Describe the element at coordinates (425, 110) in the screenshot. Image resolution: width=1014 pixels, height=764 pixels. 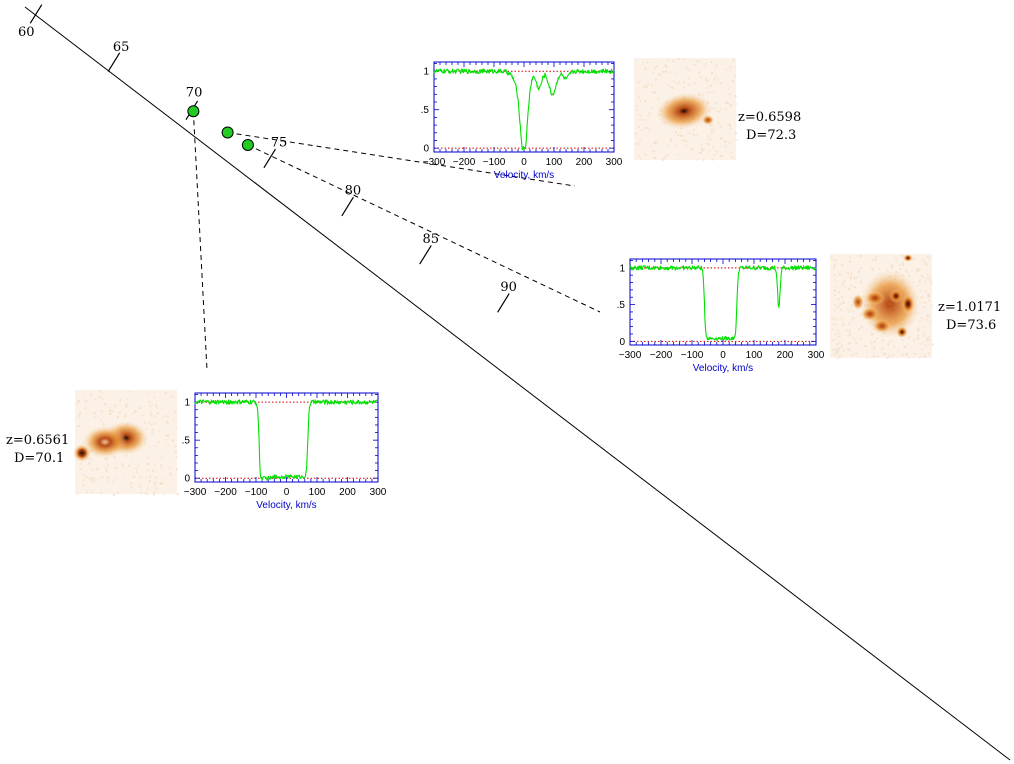
I see `y-tick-label: .5` at that location.